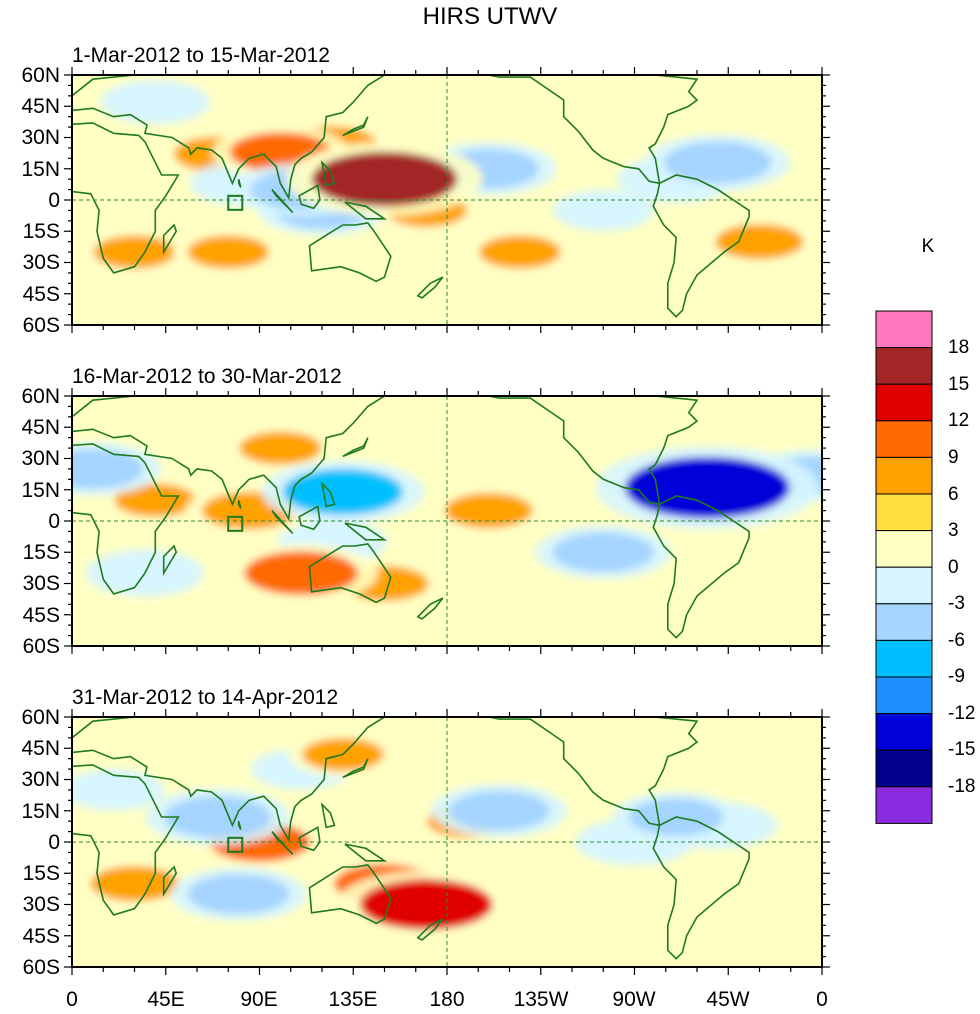 The width and height of the screenshot is (980, 1014). I want to click on colorbar-label: -12, so click(961, 713).